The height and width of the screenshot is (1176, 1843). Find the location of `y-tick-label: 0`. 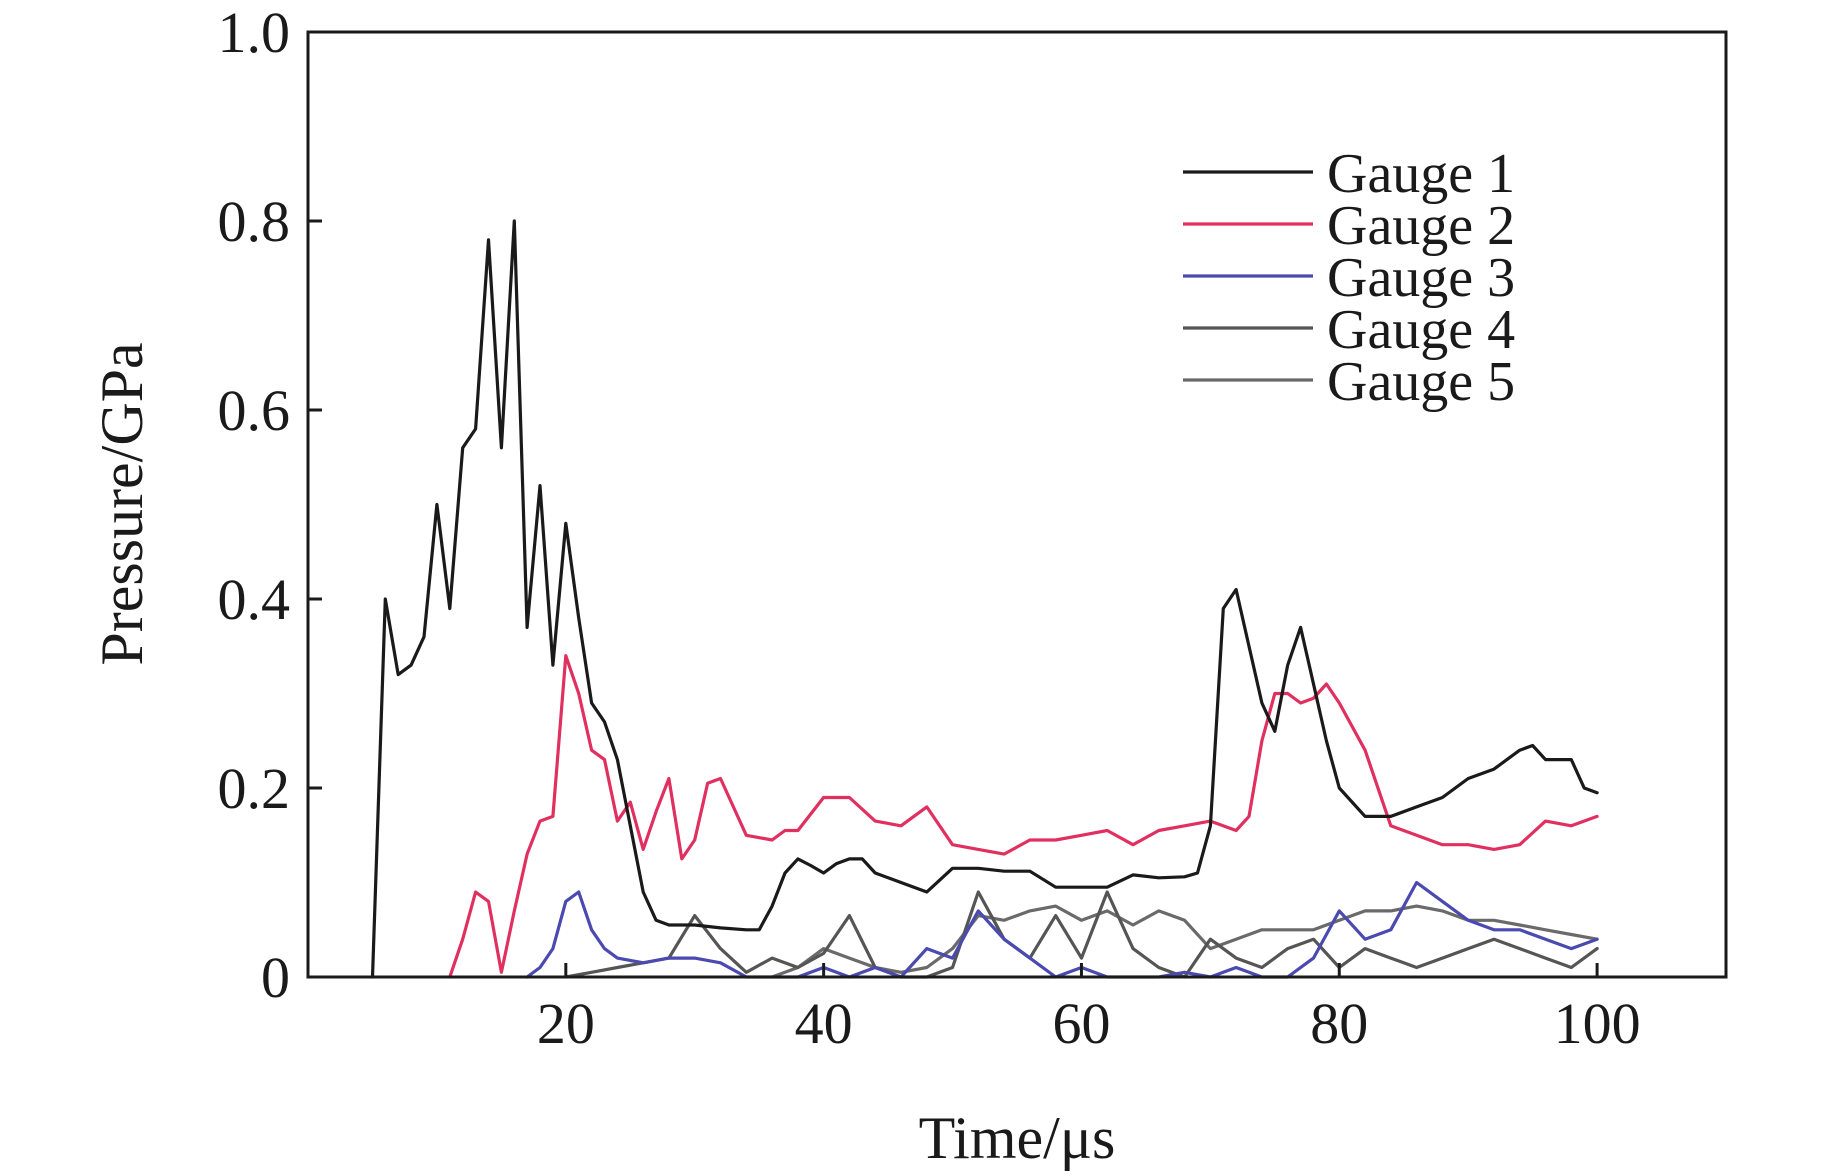

y-tick-label: 0 is located at coordinates (275, 977).